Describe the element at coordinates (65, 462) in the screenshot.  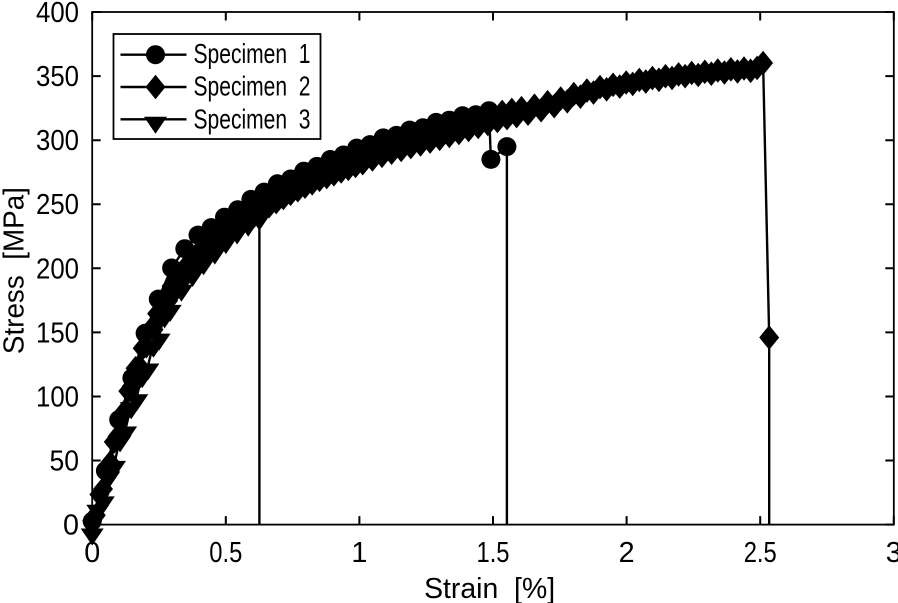
I see `svg-text: 50` at that location.